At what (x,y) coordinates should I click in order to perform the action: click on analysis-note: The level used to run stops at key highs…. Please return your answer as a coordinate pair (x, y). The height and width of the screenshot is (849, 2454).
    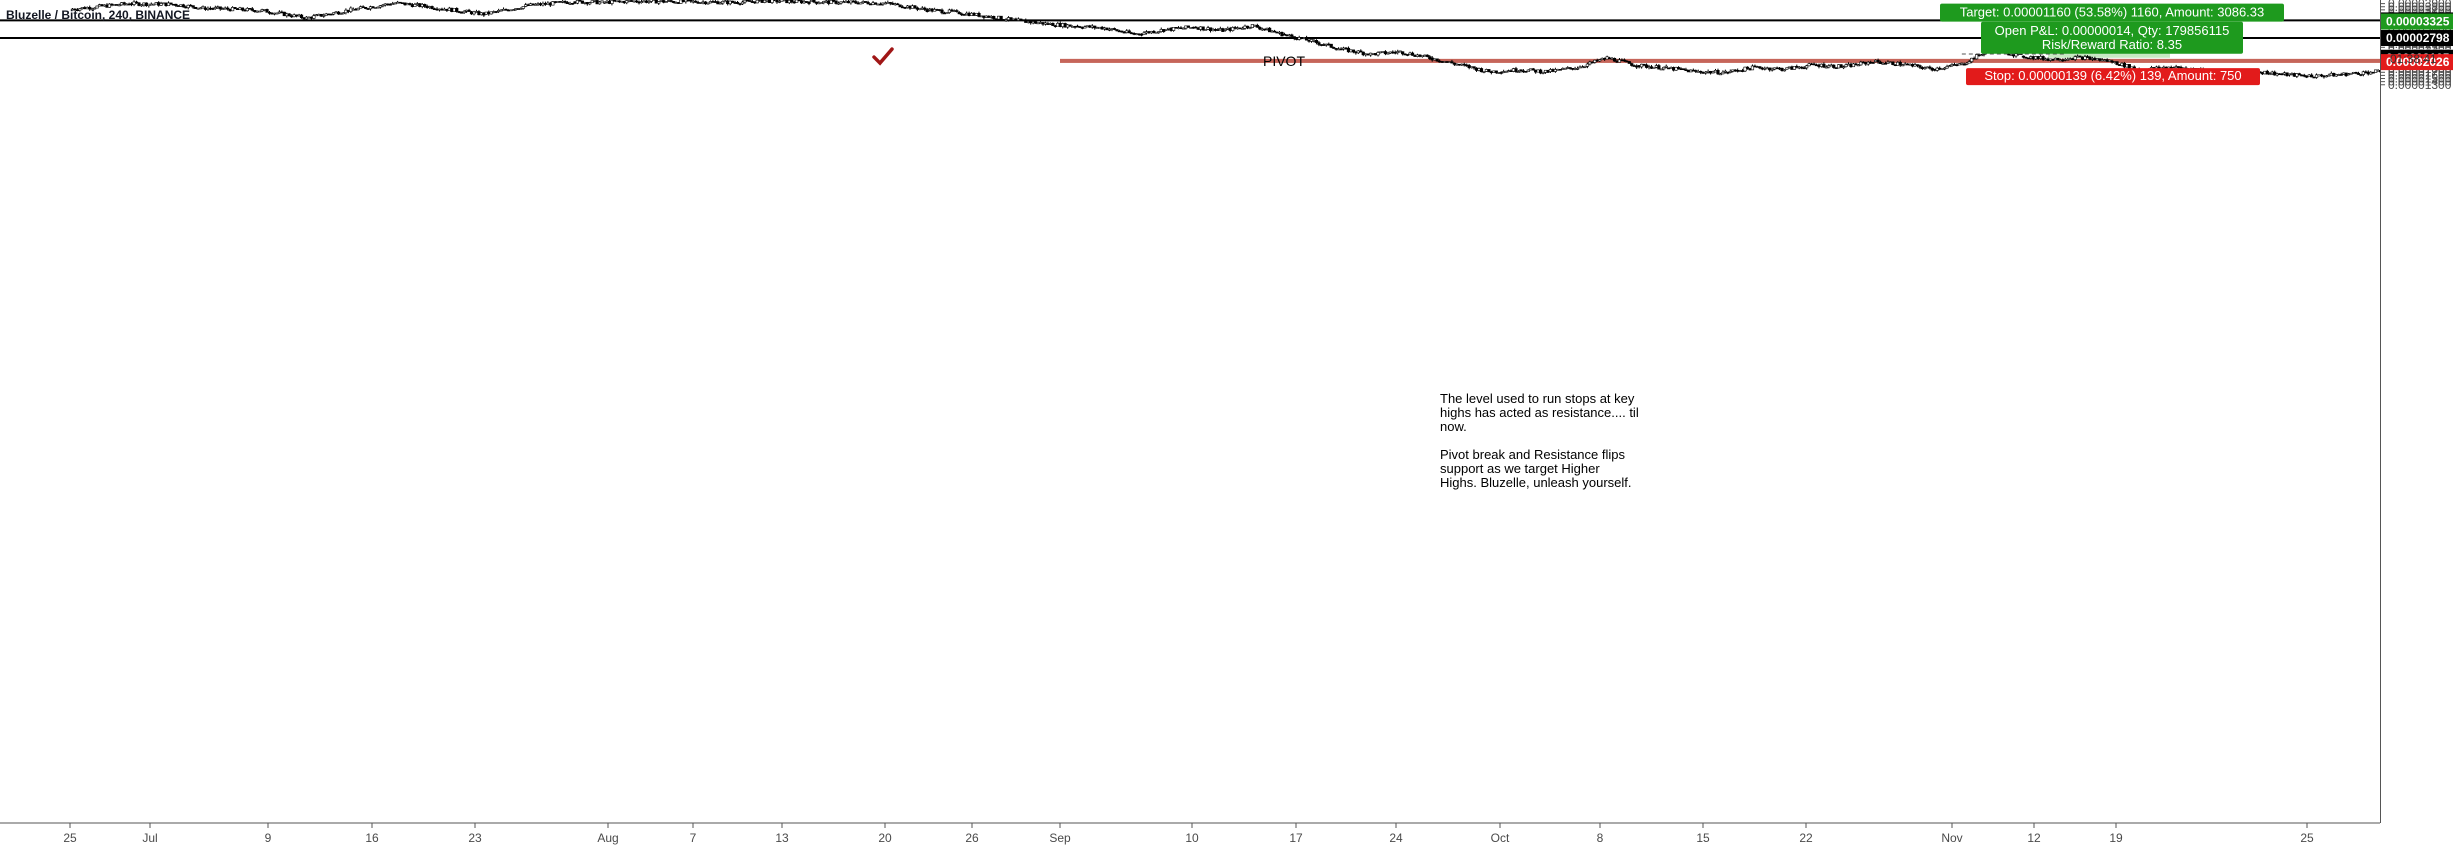
    Looking at the image, I should click on (1540, 448).